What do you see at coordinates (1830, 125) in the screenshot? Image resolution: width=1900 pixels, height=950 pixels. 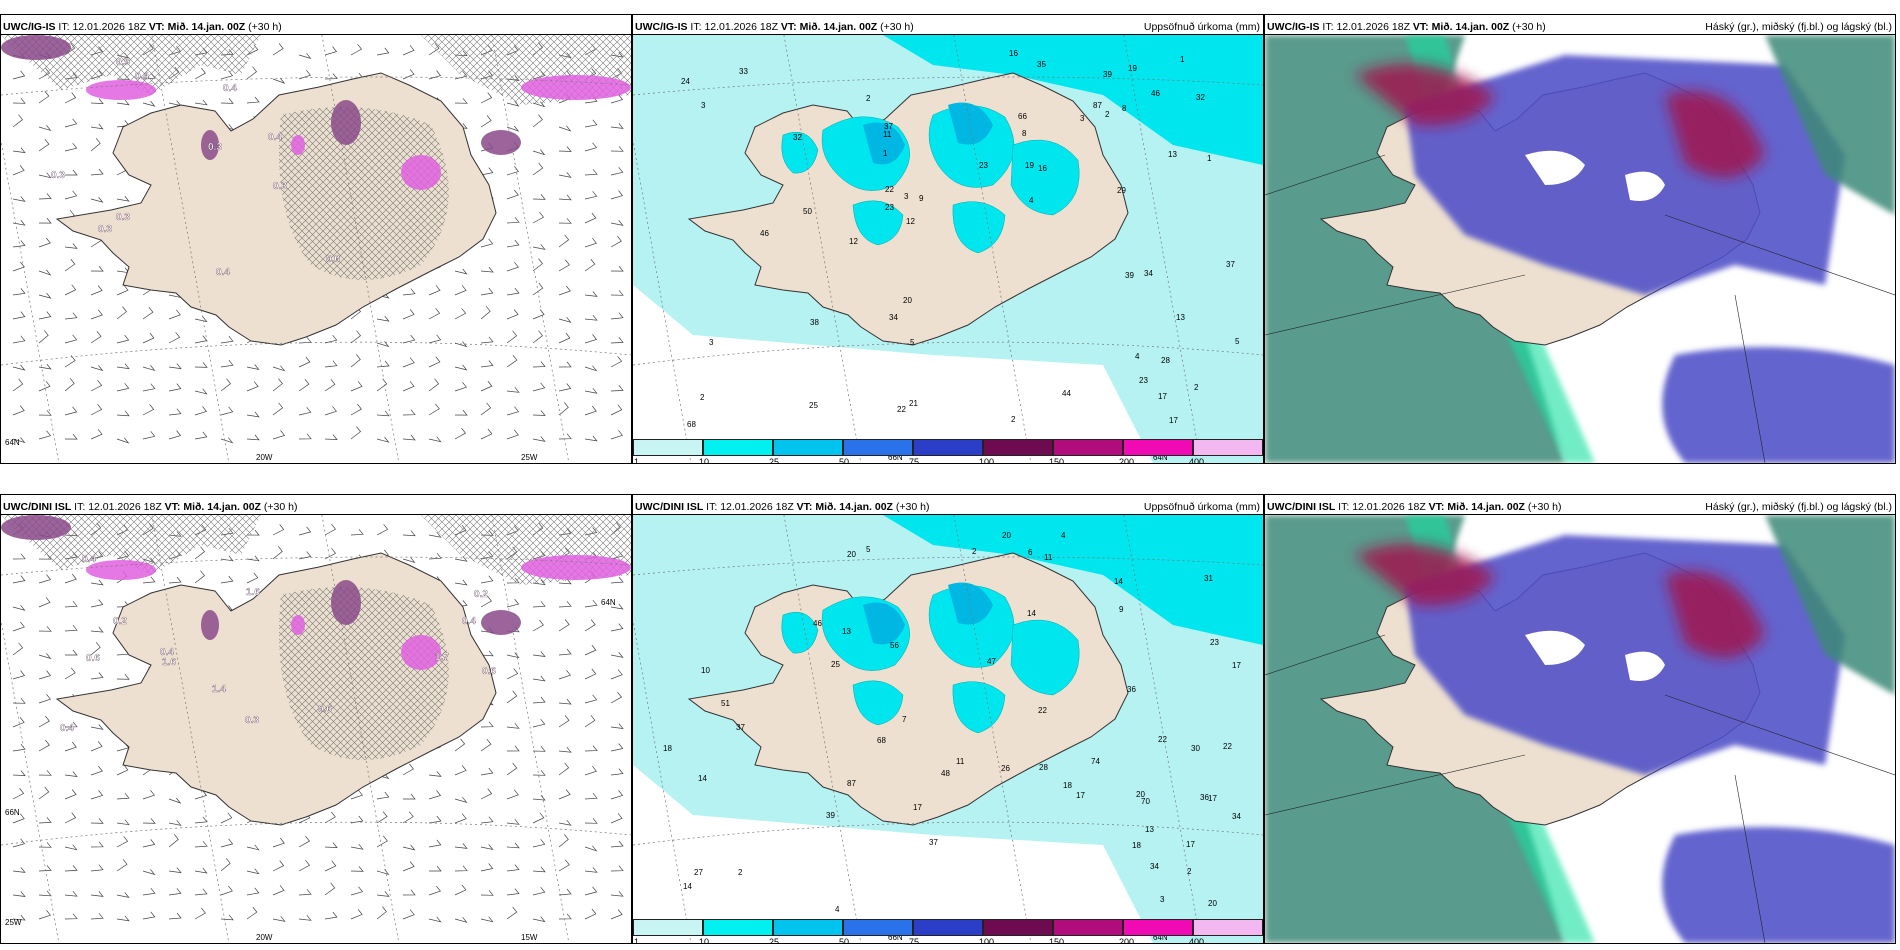 I see `high-cloud` at bounding box center [1830, 125].